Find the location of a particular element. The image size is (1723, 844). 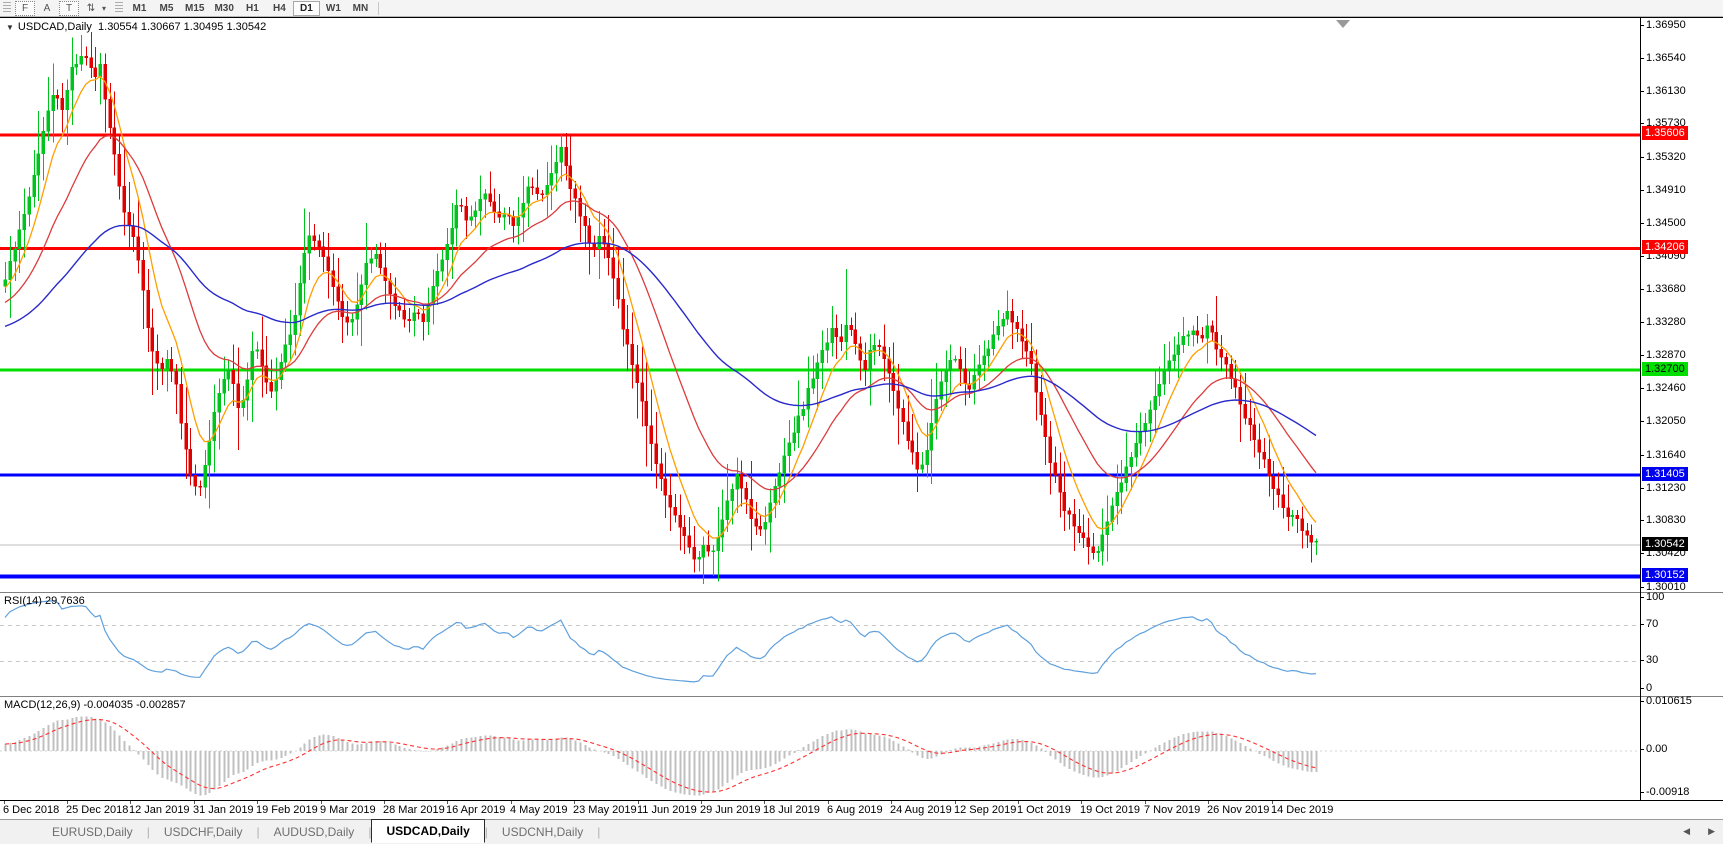

price-tag-label: 1.30542 is located at coordinates (1665, 544).